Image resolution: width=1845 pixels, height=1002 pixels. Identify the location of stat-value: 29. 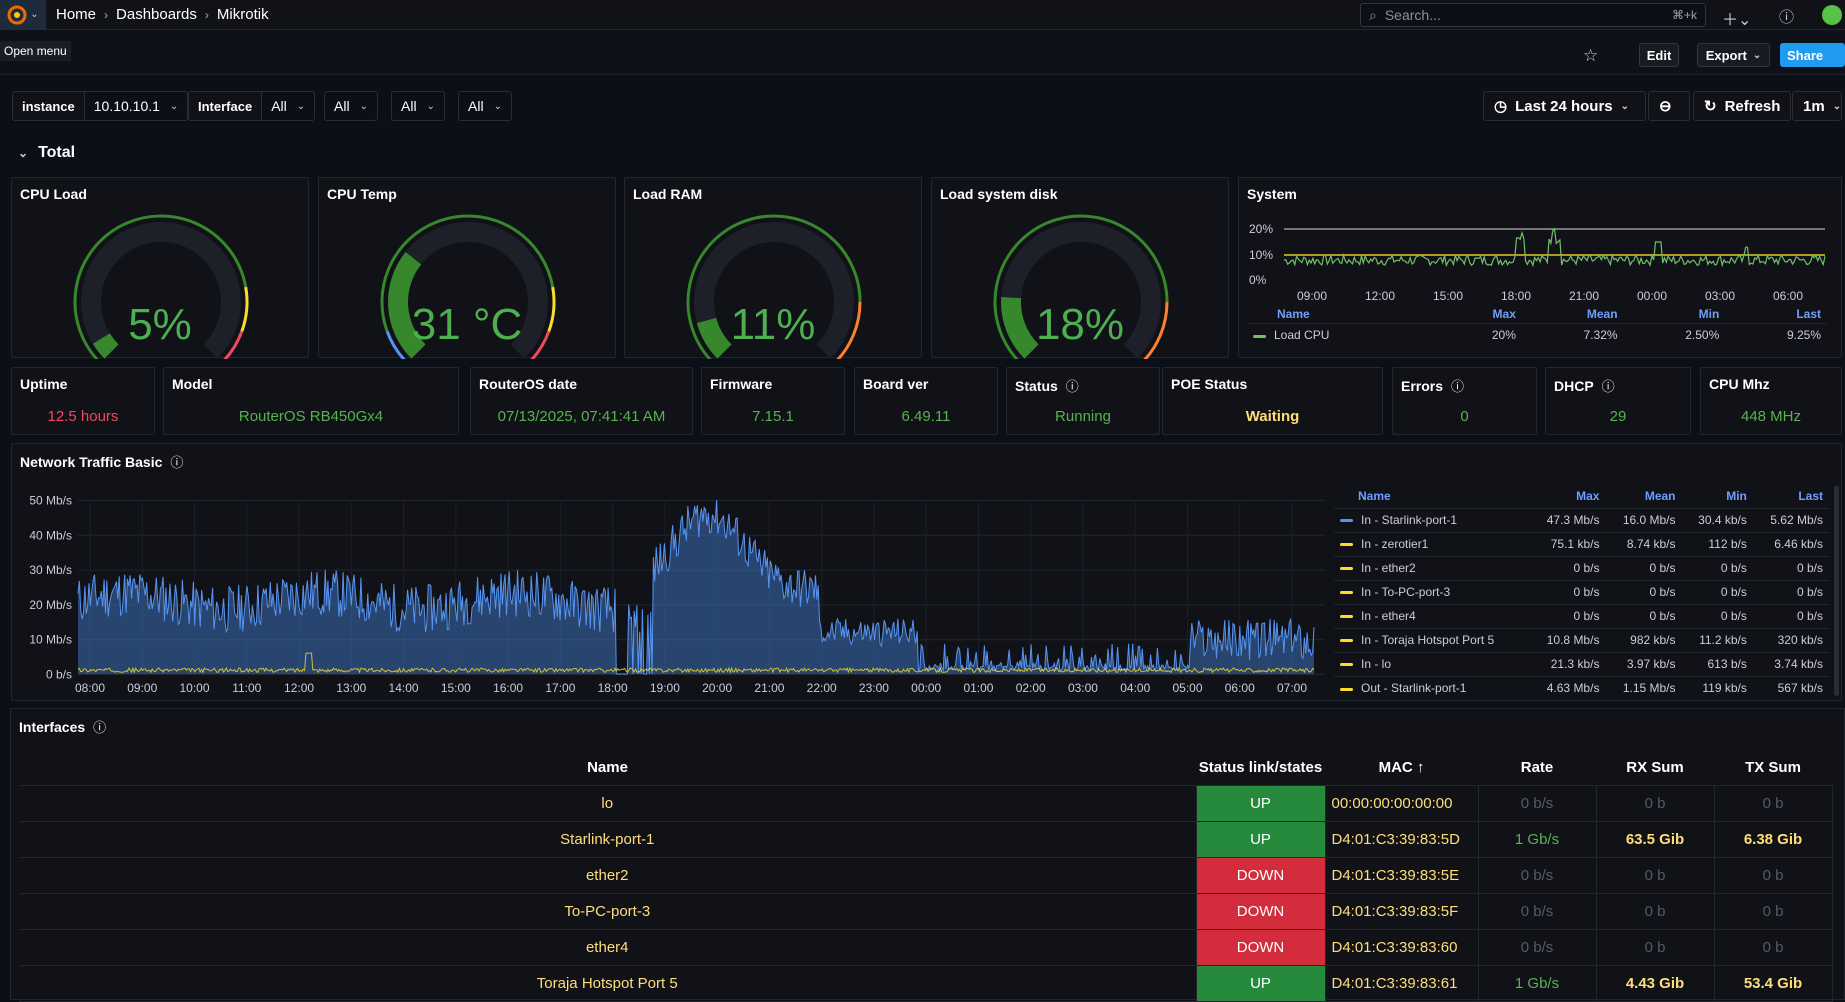
(1618, 416).